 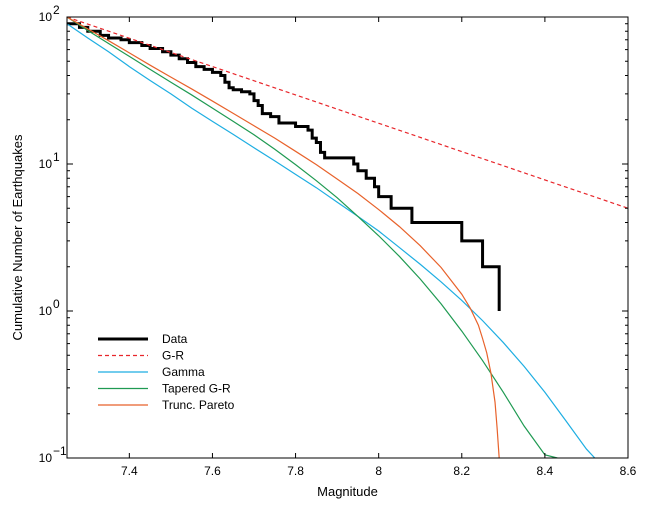 I want to click on x-tick-label: 8.4, so click(x=545, y=471).